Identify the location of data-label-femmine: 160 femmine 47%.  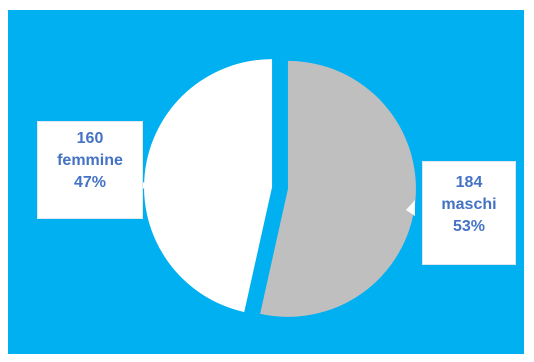
(90, 170).